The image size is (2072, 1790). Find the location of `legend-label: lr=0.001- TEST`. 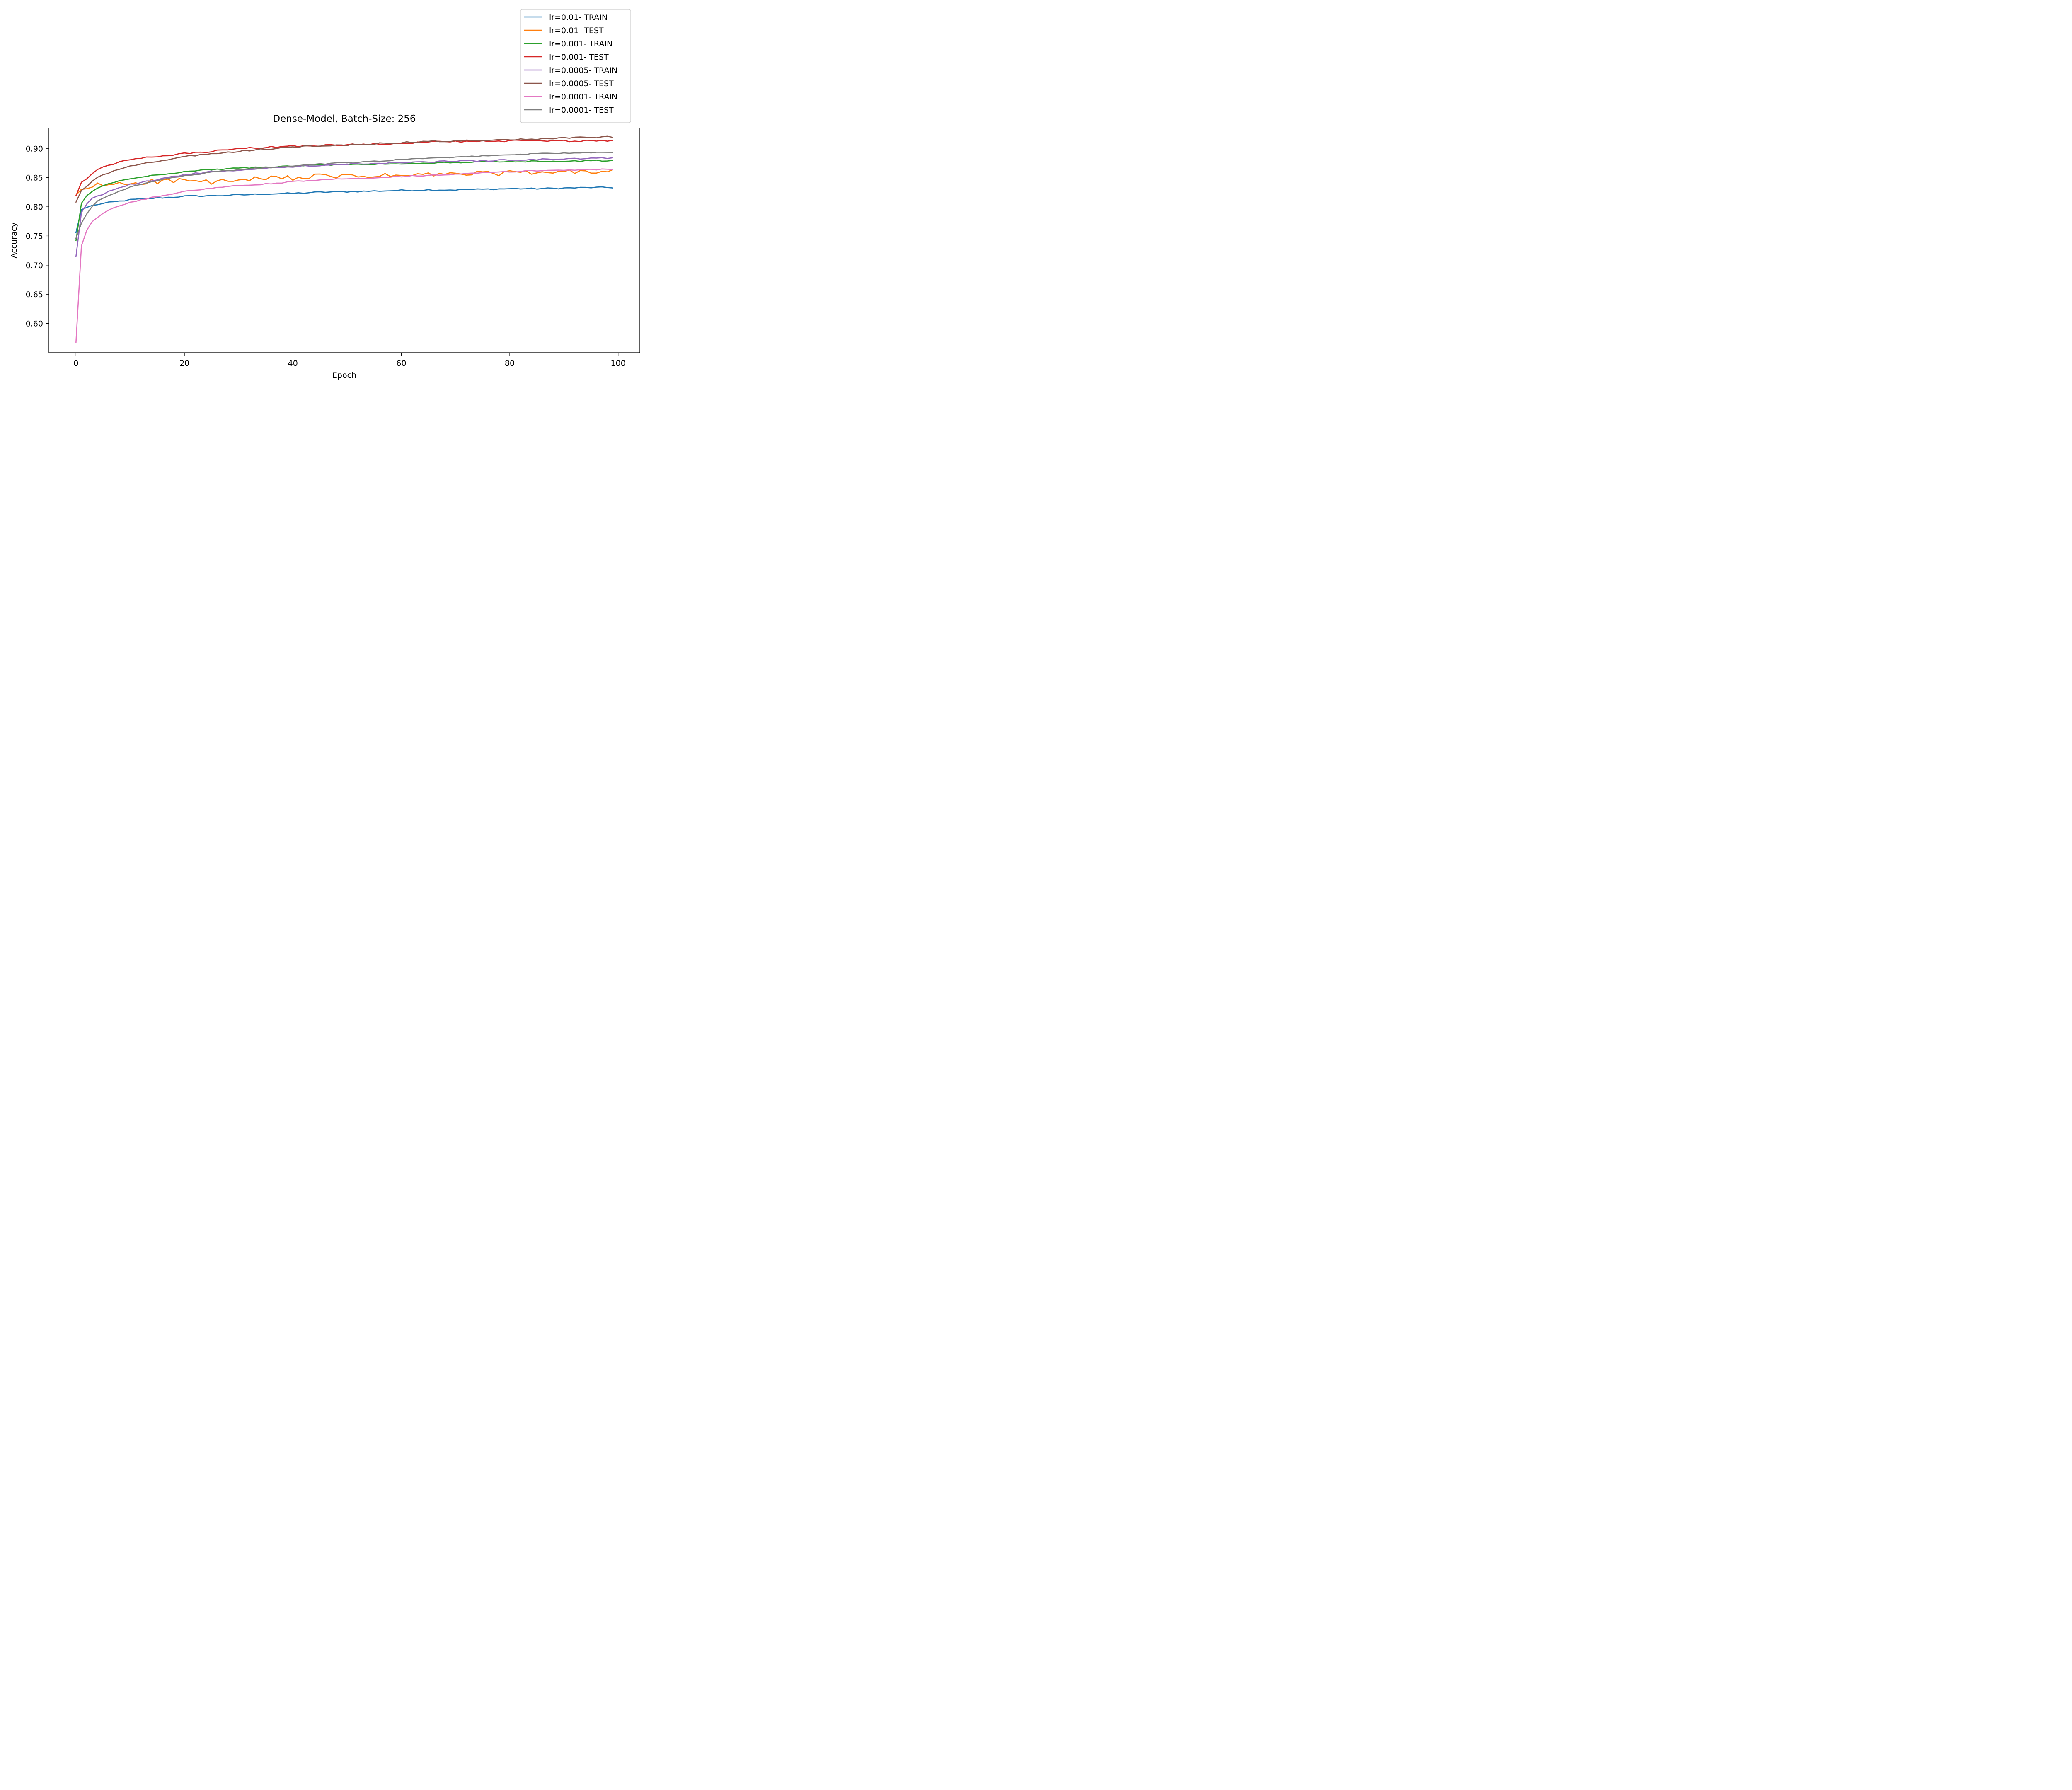

legend-label: lr=0.001- TEST is located at coordinates (579, 57).